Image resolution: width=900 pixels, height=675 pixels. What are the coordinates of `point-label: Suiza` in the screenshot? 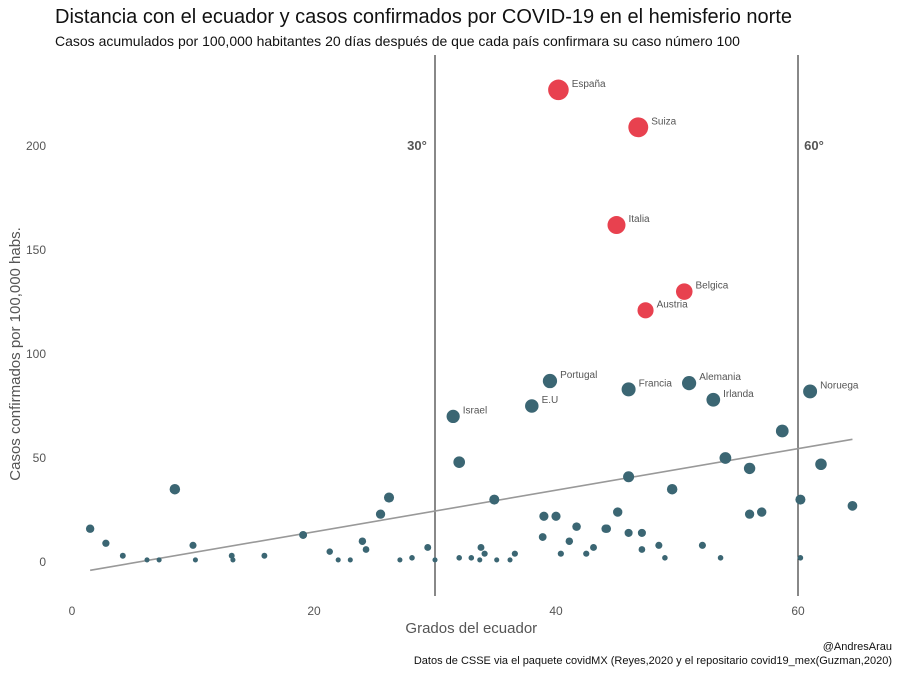 It's located at (663, 121).